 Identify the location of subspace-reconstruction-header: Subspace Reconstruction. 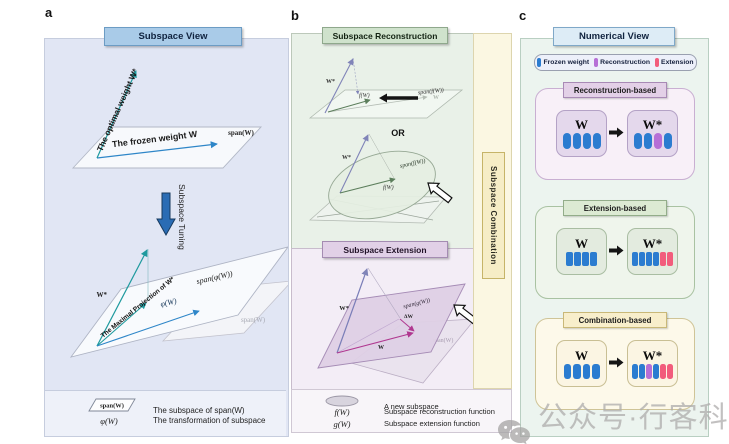
(385, 35).